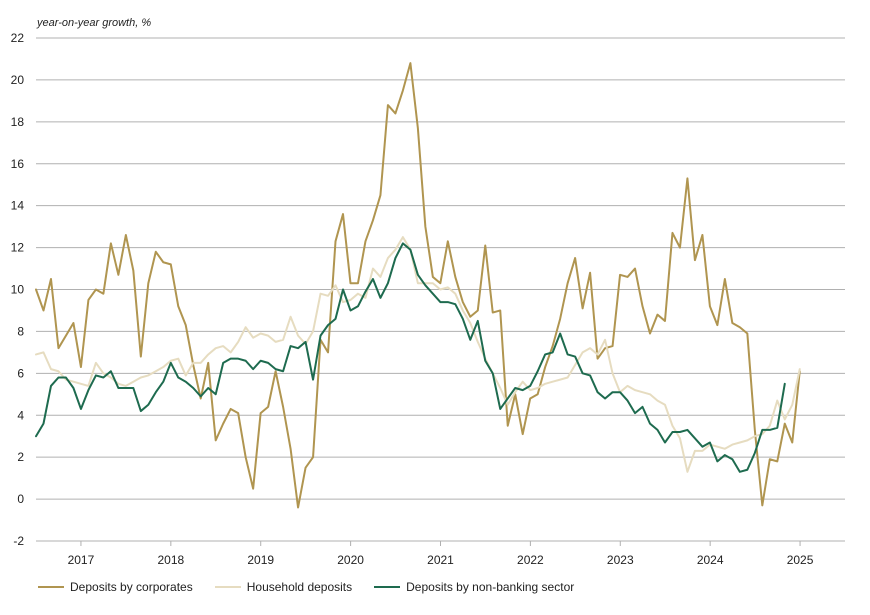  What do you see at coordinates (490, 587) in the screenshot?
I see `legend-label-nonbank: Deposits by non-banking sector` at bounding box center [490, 587].